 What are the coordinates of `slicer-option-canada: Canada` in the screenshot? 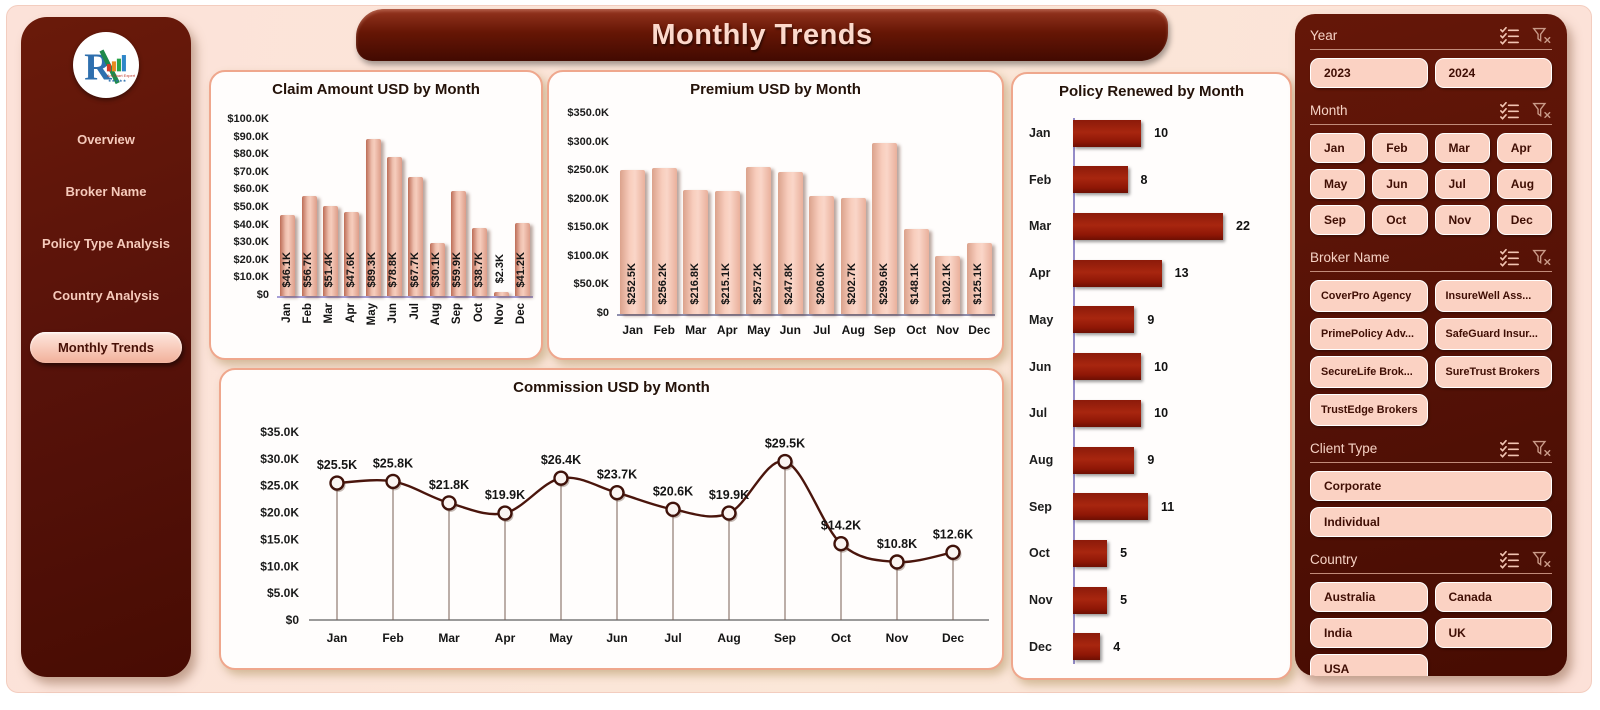 It's located at (1493, 597).